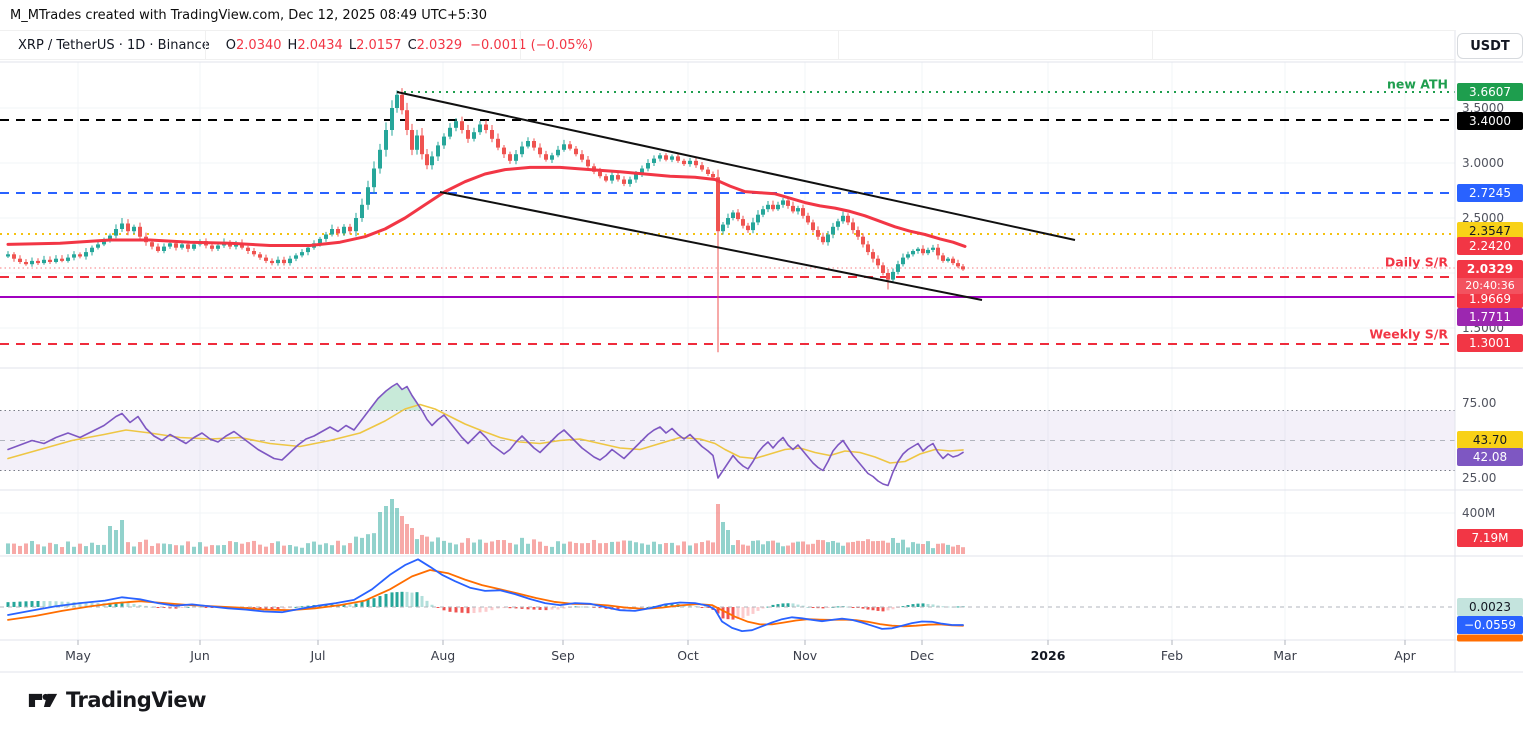 The image size is (1536, 734). Describe the element at coordinates (379, 45) in the screenshot. I see `ohlc-value: 2.0157` at that location.